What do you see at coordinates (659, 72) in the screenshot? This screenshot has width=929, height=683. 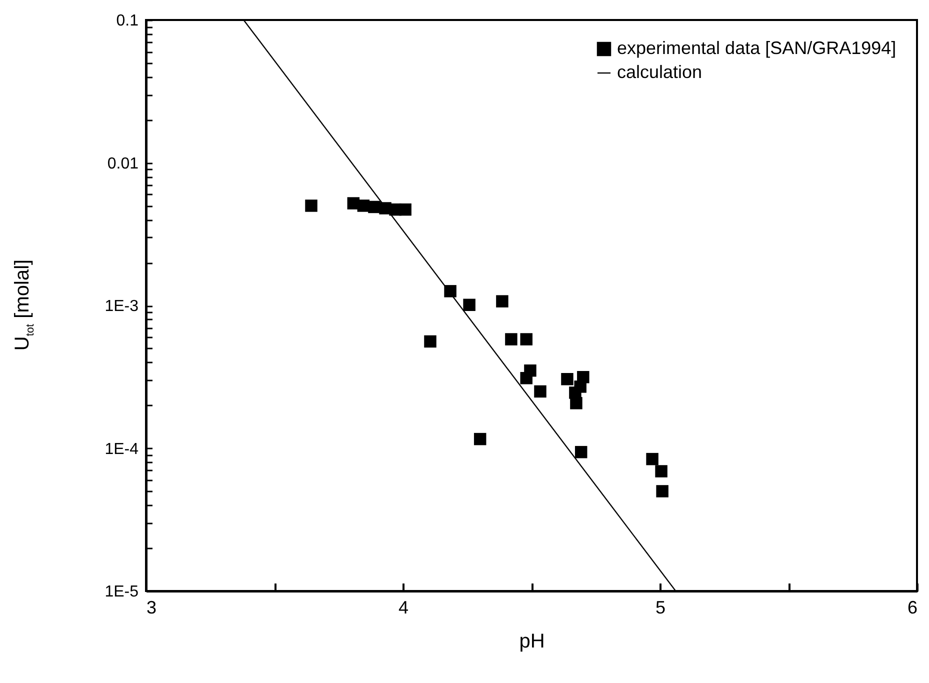 I see `legend-label: calculation` at bounding box center [659, 72].